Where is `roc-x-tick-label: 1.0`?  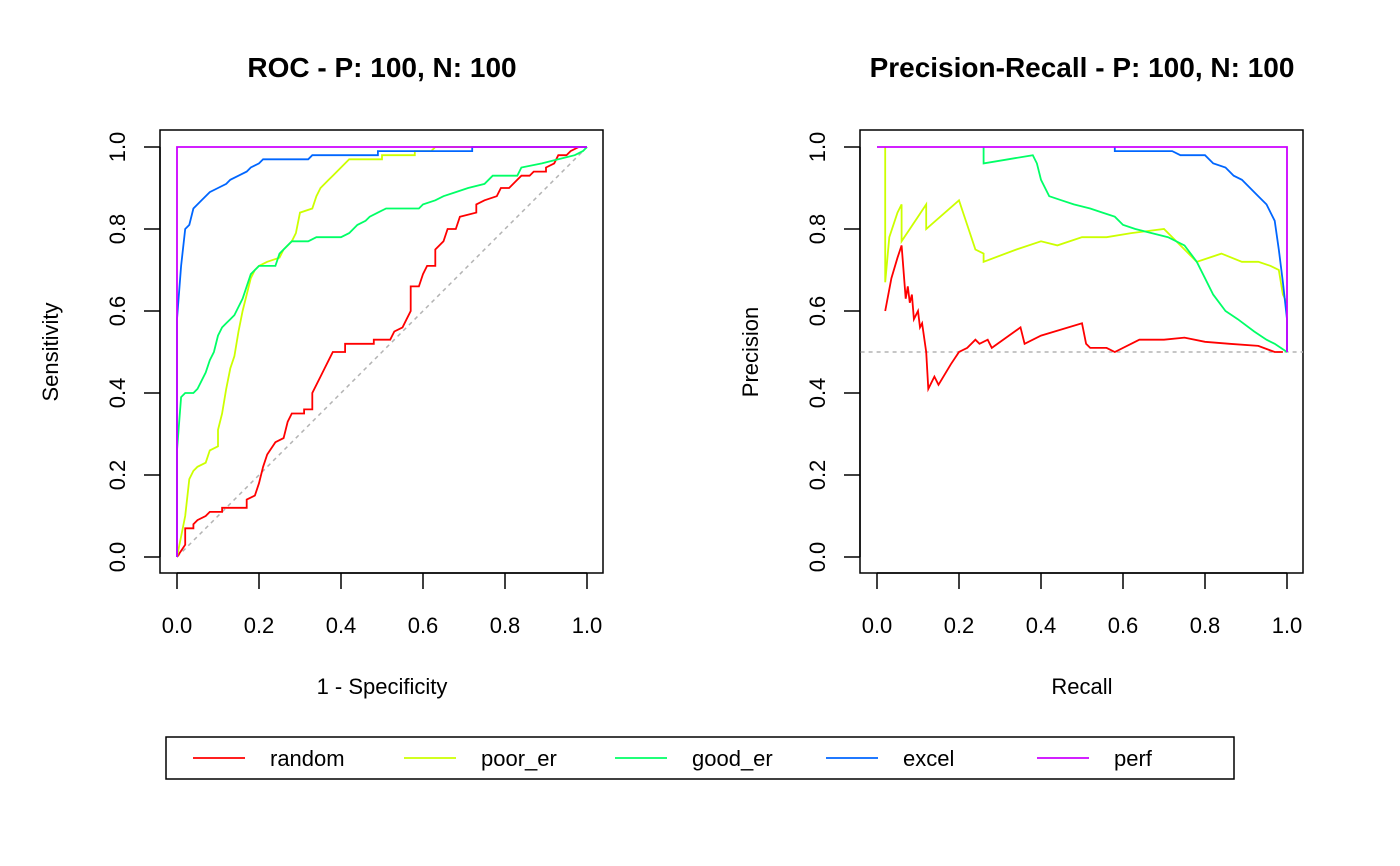
roc-x-tick-label: 1.0 is located at coordinates (587, 625).